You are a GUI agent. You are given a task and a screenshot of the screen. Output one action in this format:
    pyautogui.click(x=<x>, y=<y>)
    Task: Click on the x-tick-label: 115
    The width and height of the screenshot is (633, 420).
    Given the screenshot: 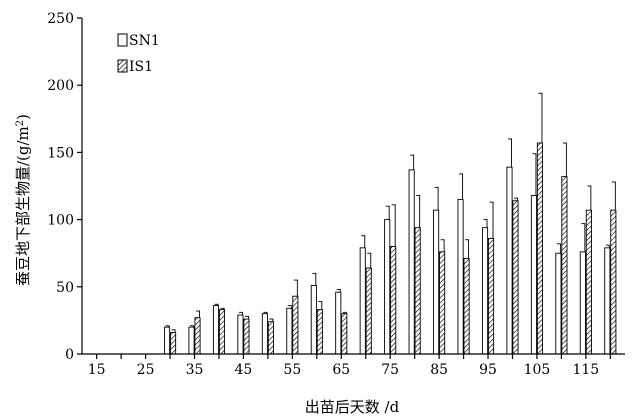 What is the action you would take?
    pyautogui.click(x=585, y=370)
    